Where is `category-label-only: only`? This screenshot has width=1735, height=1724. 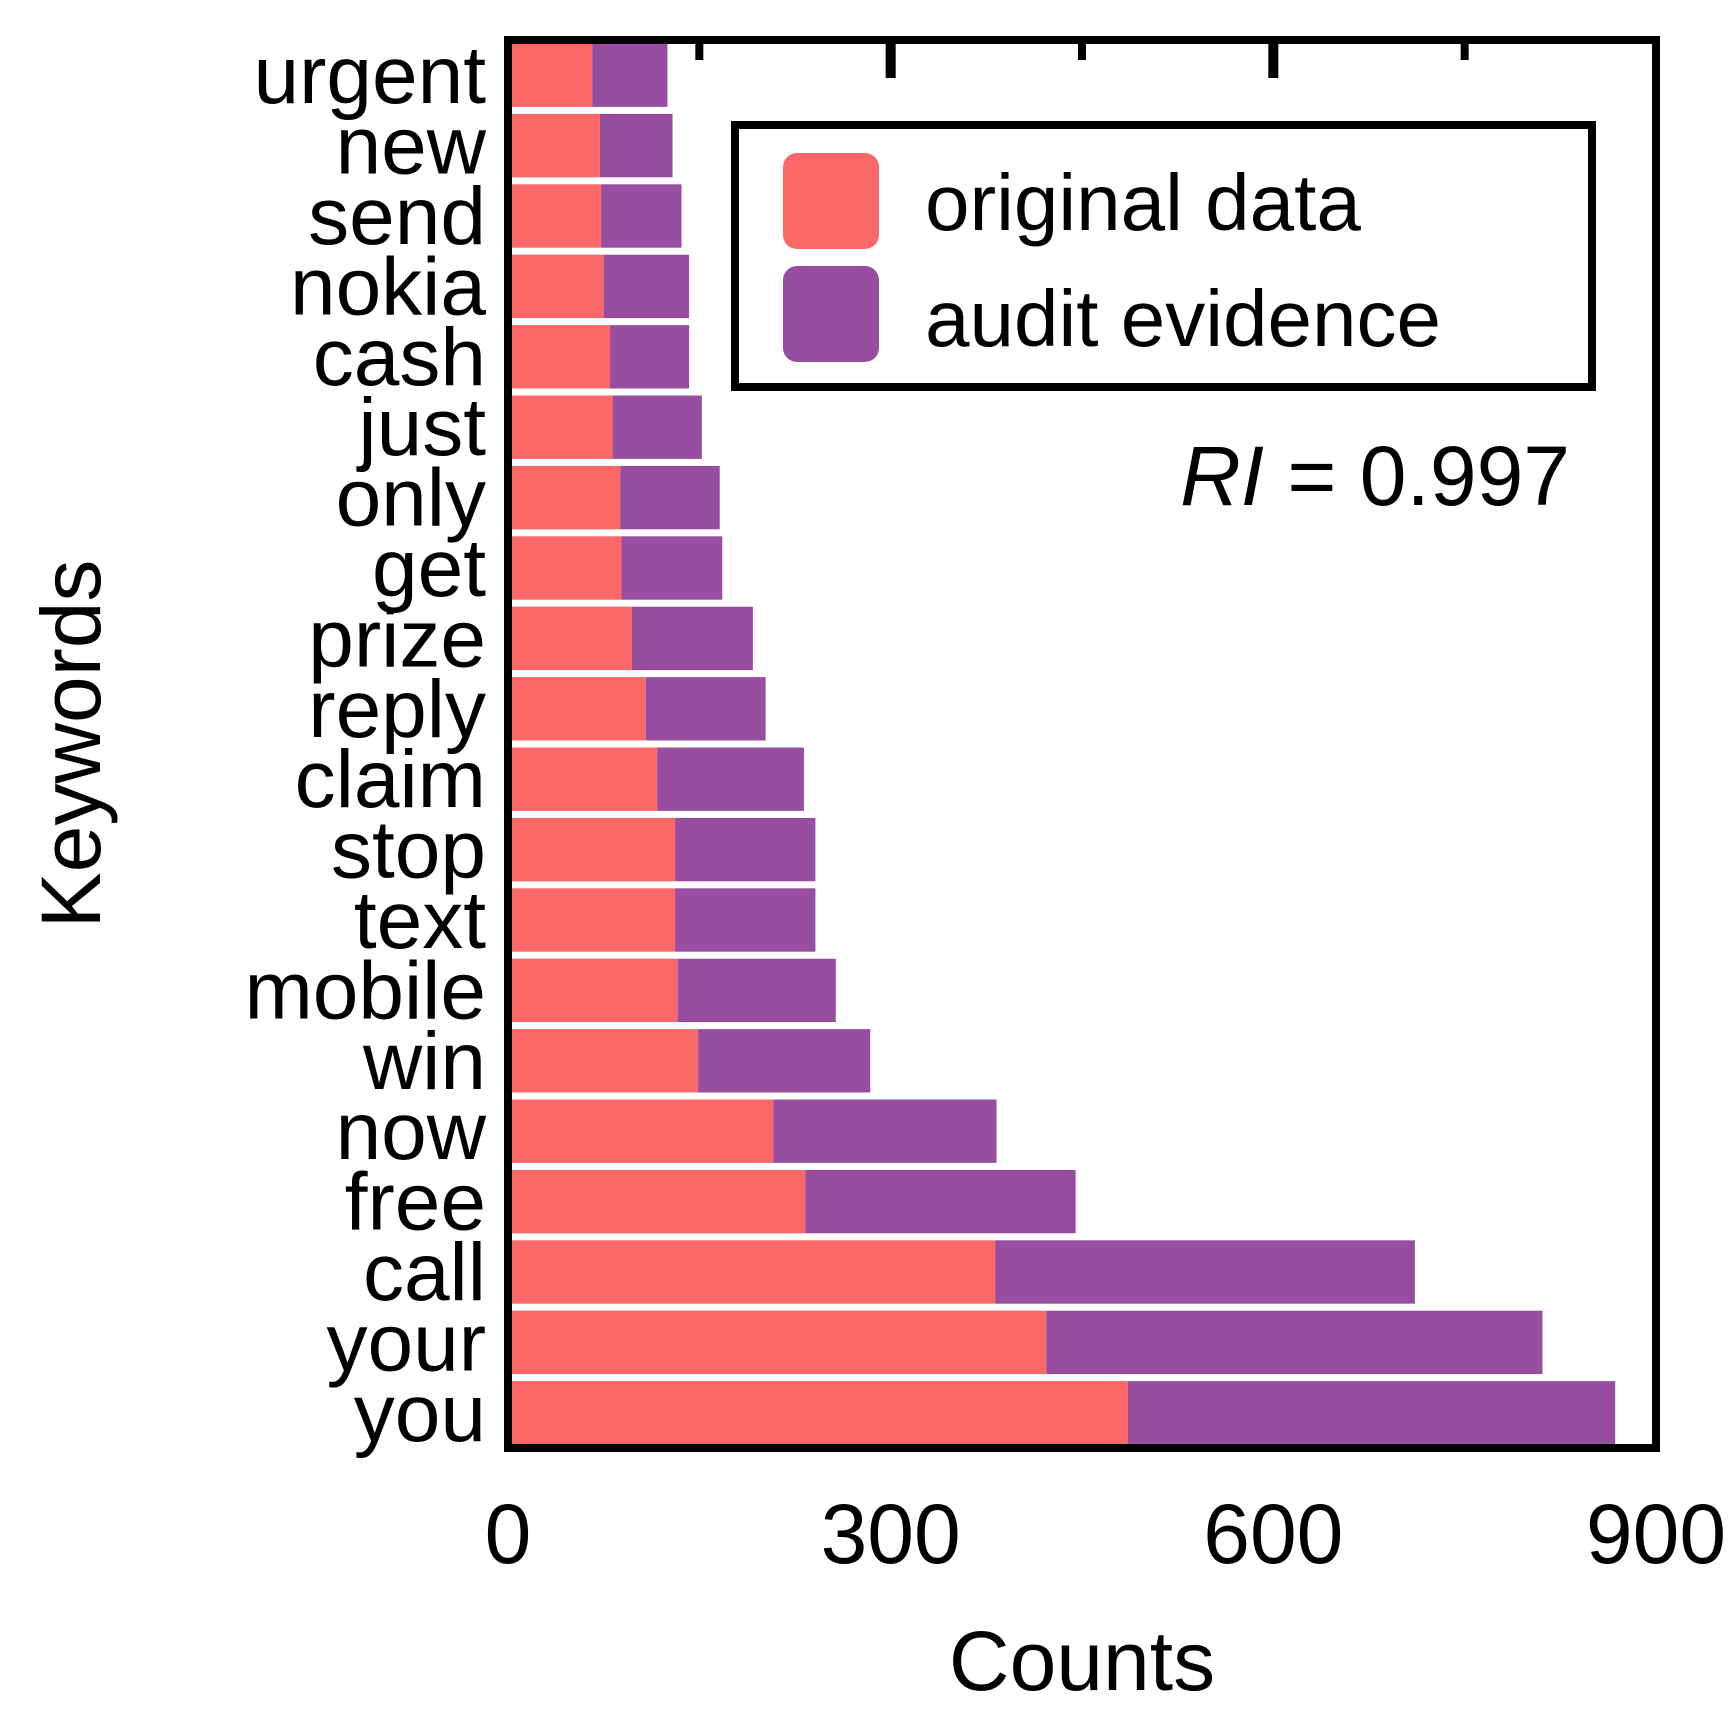 category-label-only: only is located at coordinates (411, 498).